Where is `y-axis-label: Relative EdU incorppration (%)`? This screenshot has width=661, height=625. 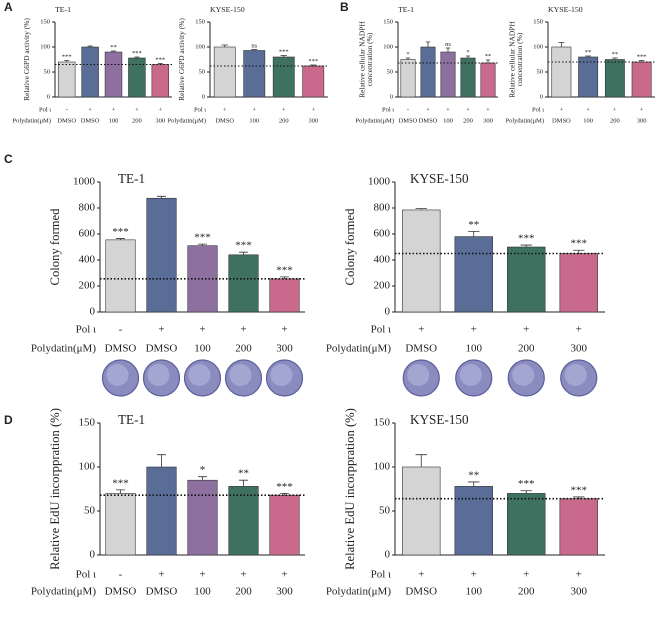 y-axis-label: Relative EdU incorppration (%) is located at coordinates (55, 489).